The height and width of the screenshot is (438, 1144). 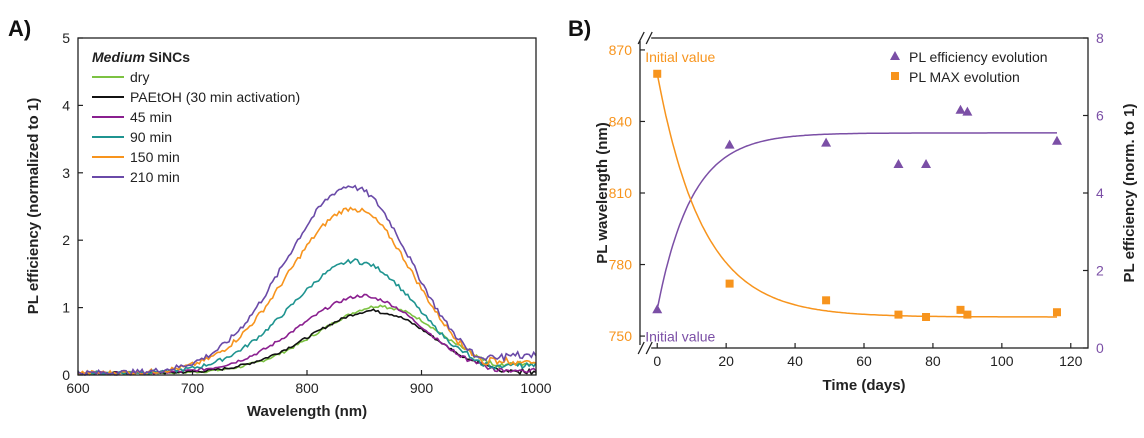 What do you see at coordinates (66, 240) in the screenshot?
I see `a-y-tick-label: 2` at bounding box center [66, 240].